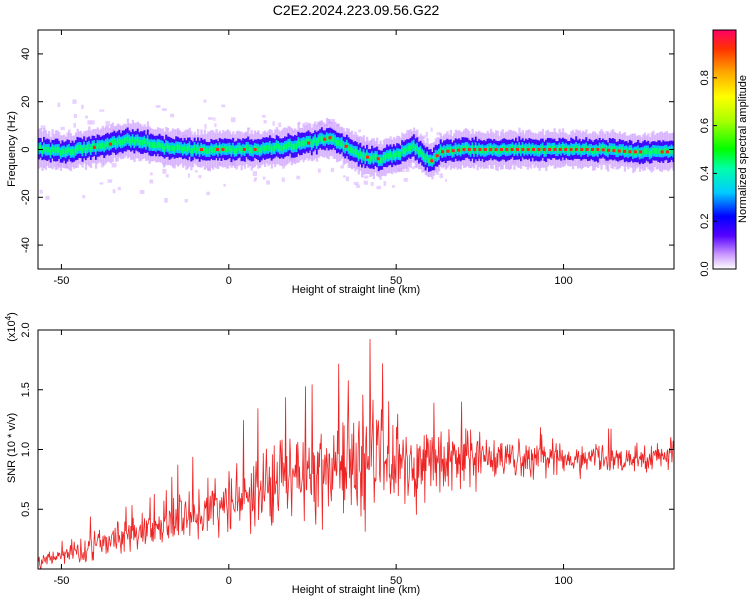 The image size is (750, 600). Describe the element at coordinates (356, 10) in the screenshot. I see `chart-title: C2E2.2024.223.09.56.G22` at that location.